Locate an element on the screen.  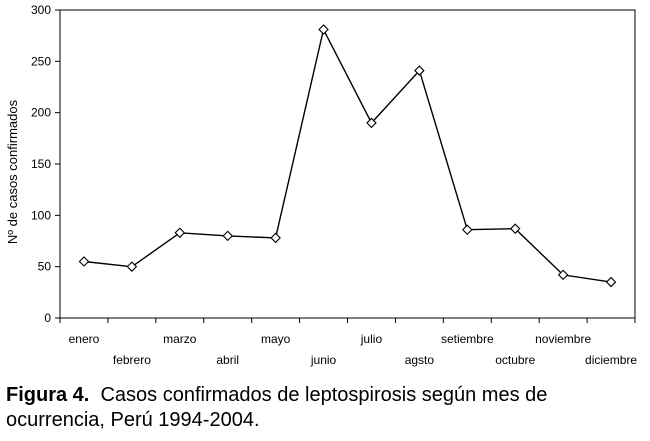
y-tick-label: 100 is located at coordinates (41, 215).